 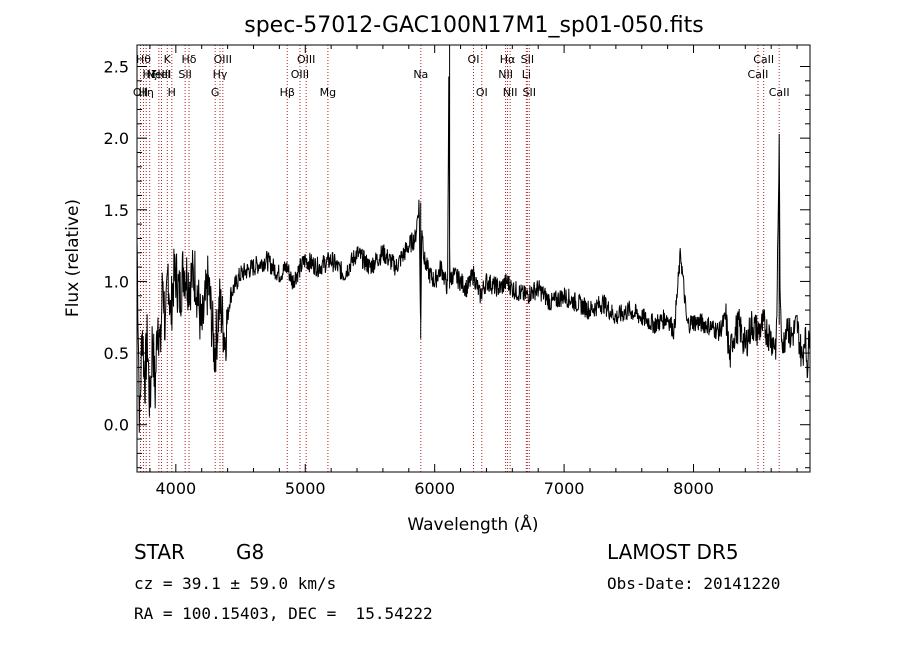 What do you see at coordinates (420, 74) in the screenshot?
I see `line-marker-label-17: Na` at bounding box center [420, 74].